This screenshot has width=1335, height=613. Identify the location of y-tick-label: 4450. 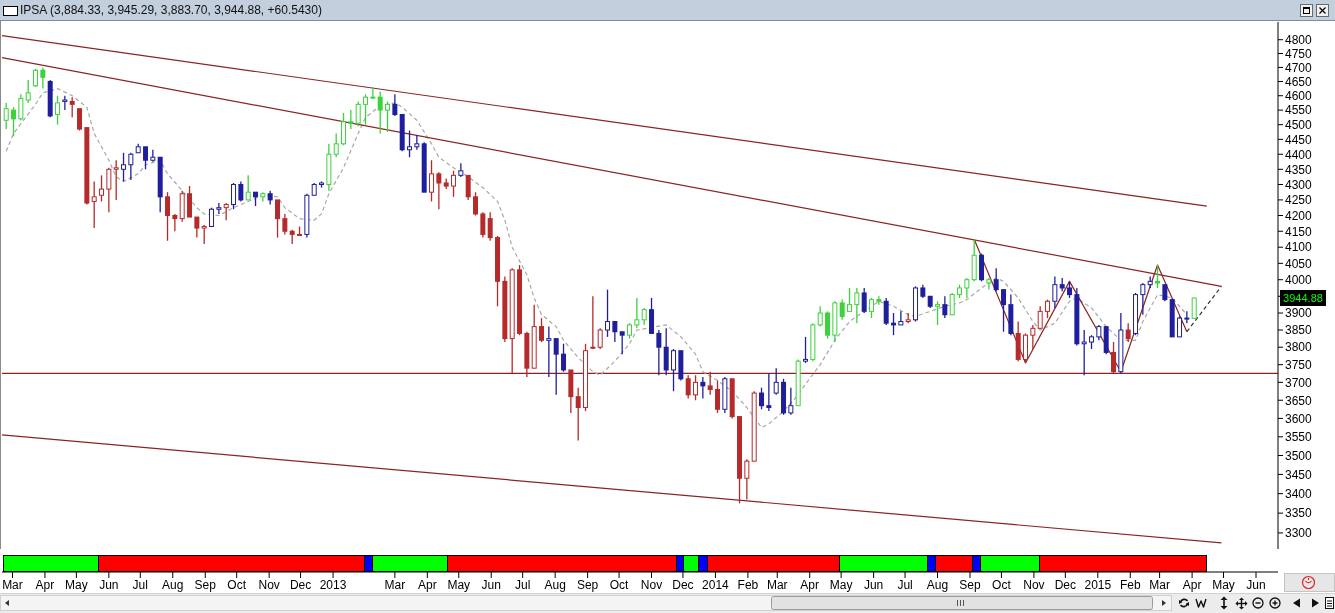
(1299, 139).